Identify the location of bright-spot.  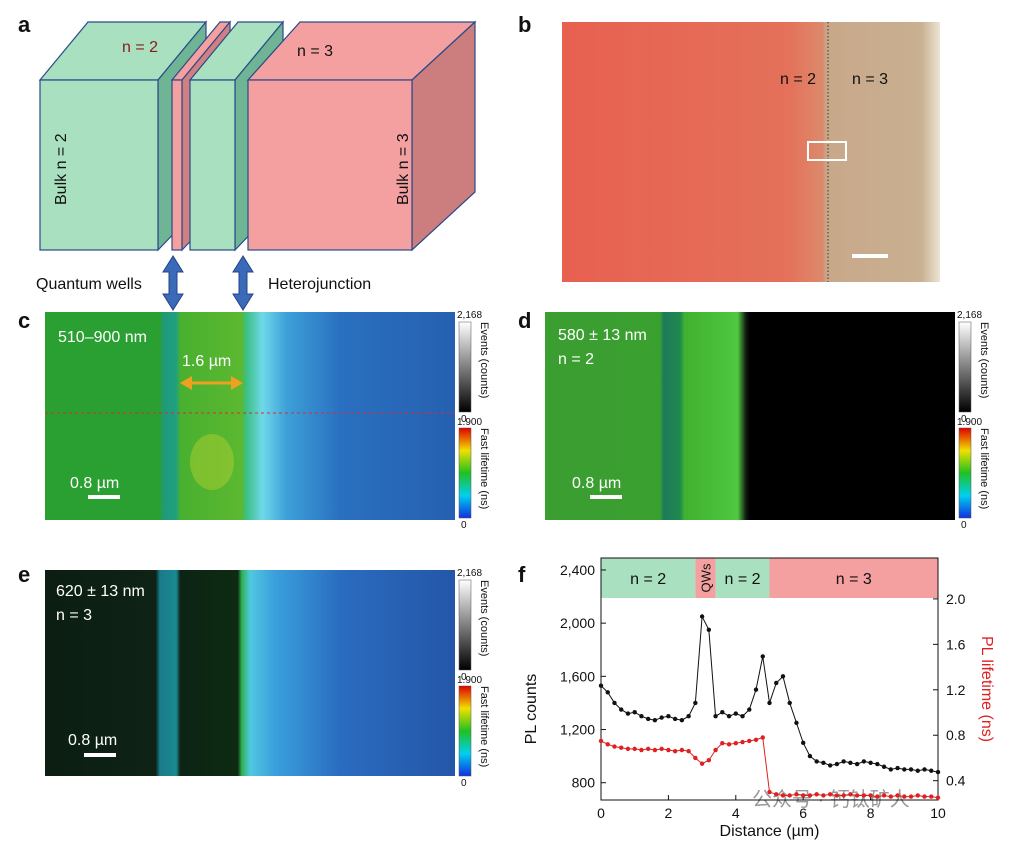
(212, 462).